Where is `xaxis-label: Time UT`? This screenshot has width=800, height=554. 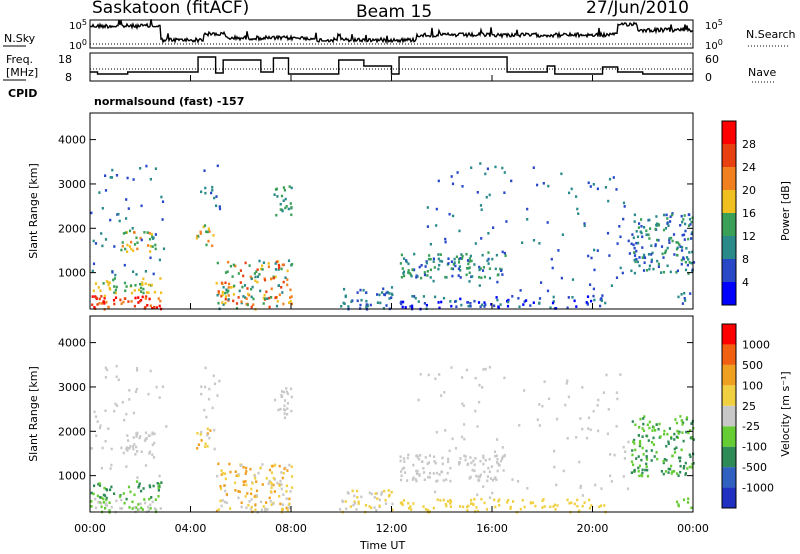 xaxis-label: Time UT is located at coordinates (383, 545).